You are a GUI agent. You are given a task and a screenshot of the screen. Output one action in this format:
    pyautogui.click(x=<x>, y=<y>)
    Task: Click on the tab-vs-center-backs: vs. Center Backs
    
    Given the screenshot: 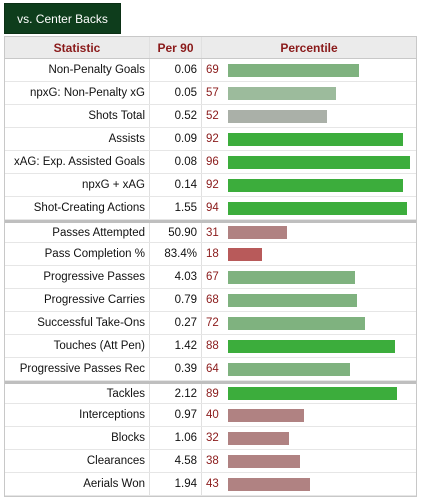 What is the action you would take?
    pyautogui.click(x=62, y=18)
    